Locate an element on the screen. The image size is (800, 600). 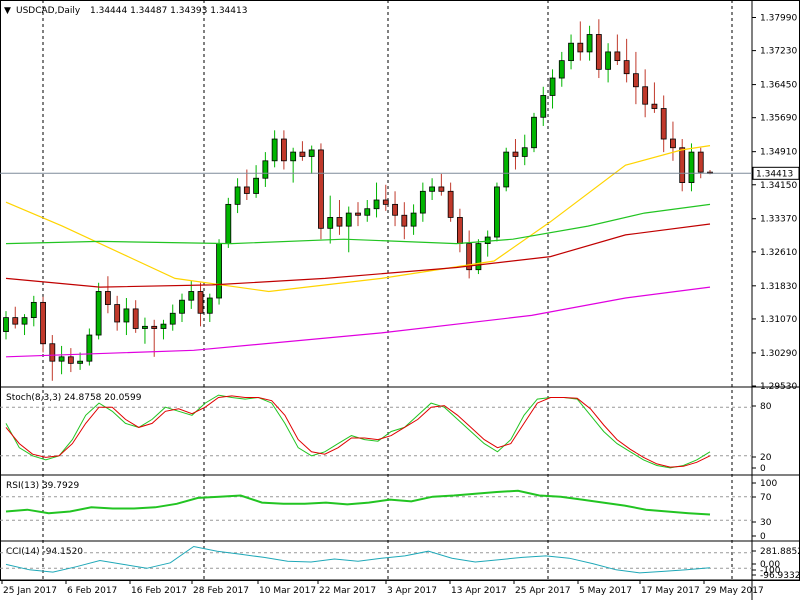
triangle-down-icon: ▼ is located at coordinates (7, 11).